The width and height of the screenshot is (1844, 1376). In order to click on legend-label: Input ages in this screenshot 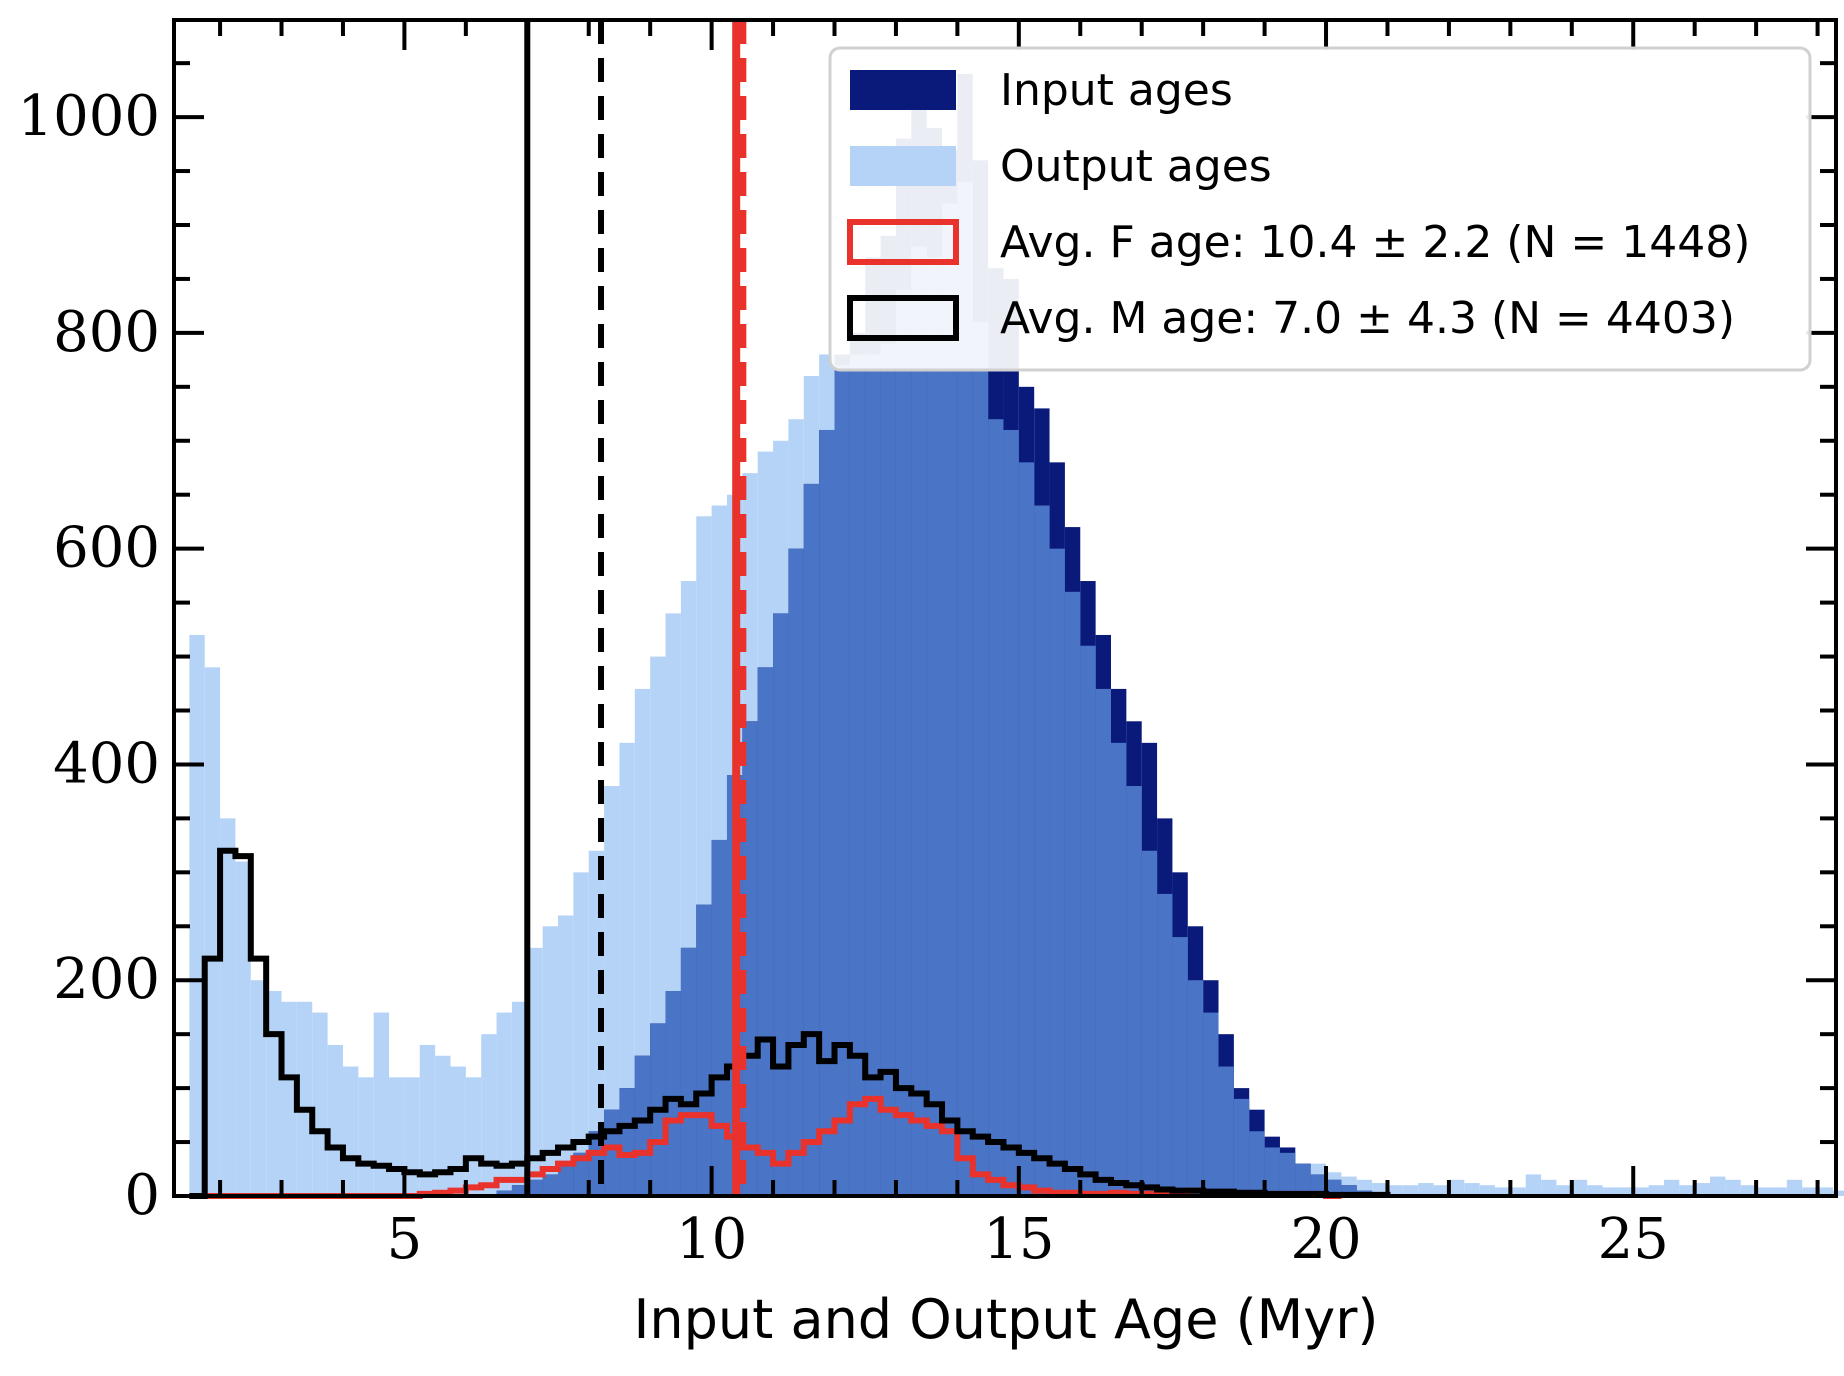, I will do `click(1116, 90)`.